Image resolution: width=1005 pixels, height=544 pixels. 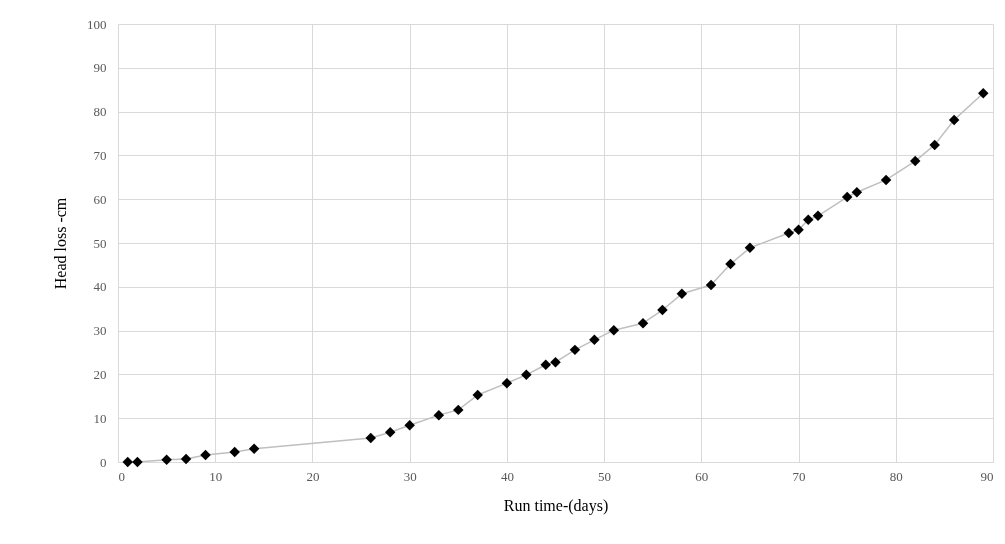 I want to click on y-tick-label: 100, so click(x=97, y=24).